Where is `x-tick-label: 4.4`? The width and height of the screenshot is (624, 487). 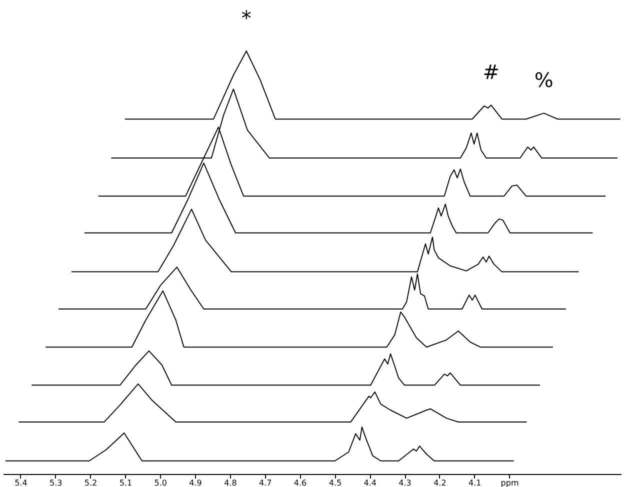 x-tick-label: 4.4 is located at coordinates (370, 482).